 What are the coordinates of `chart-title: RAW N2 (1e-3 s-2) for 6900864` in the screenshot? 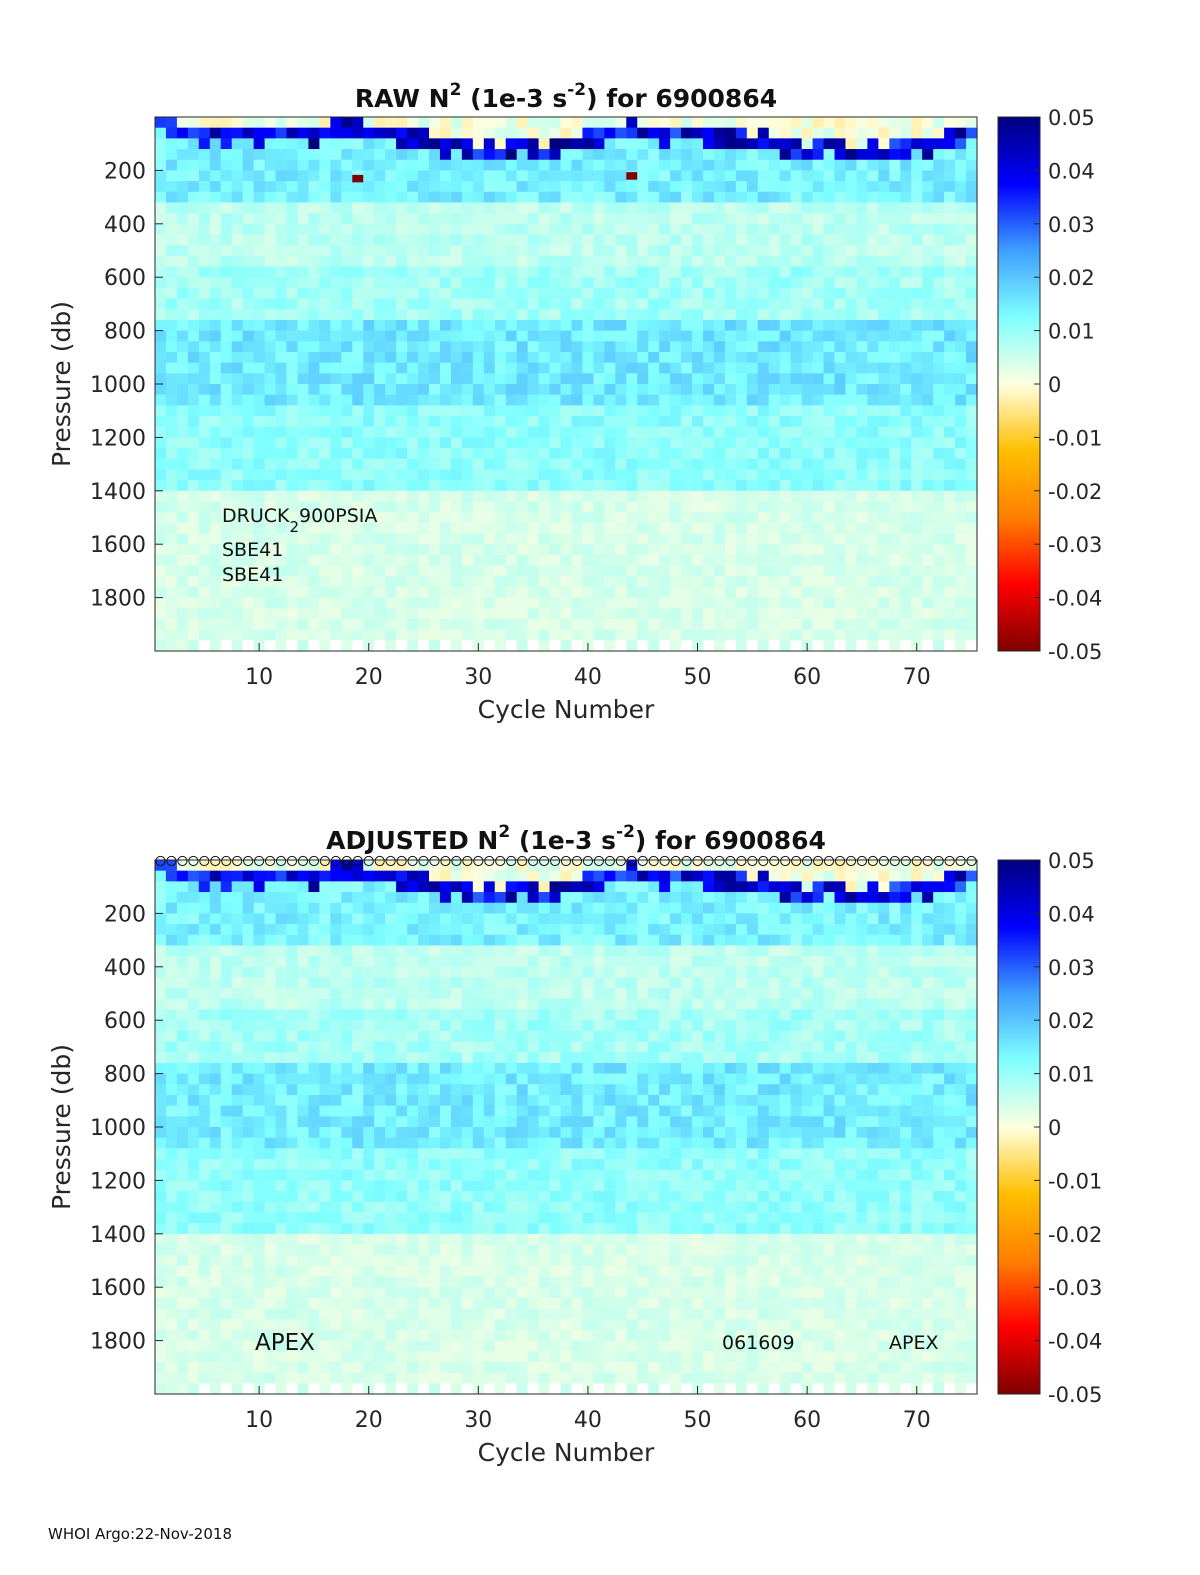 It's located at (566, 96).